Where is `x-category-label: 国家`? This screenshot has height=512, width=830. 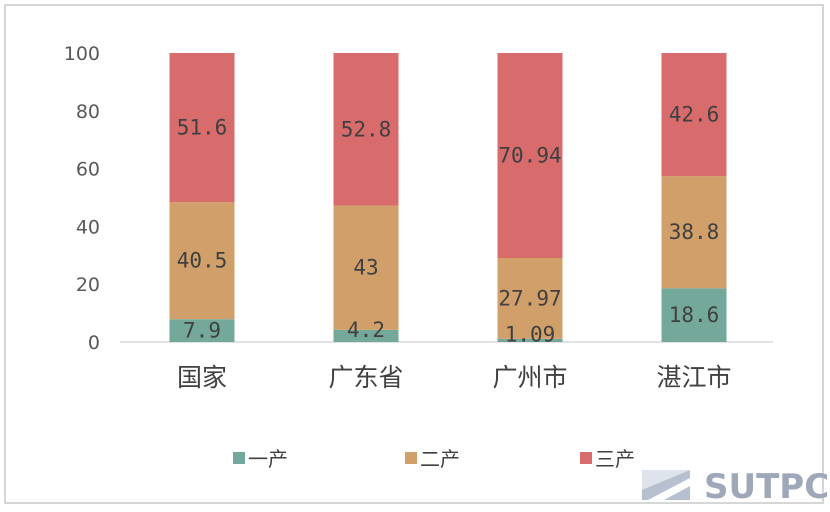 x-category-label: 国家 is located at coordinates (202, 377).